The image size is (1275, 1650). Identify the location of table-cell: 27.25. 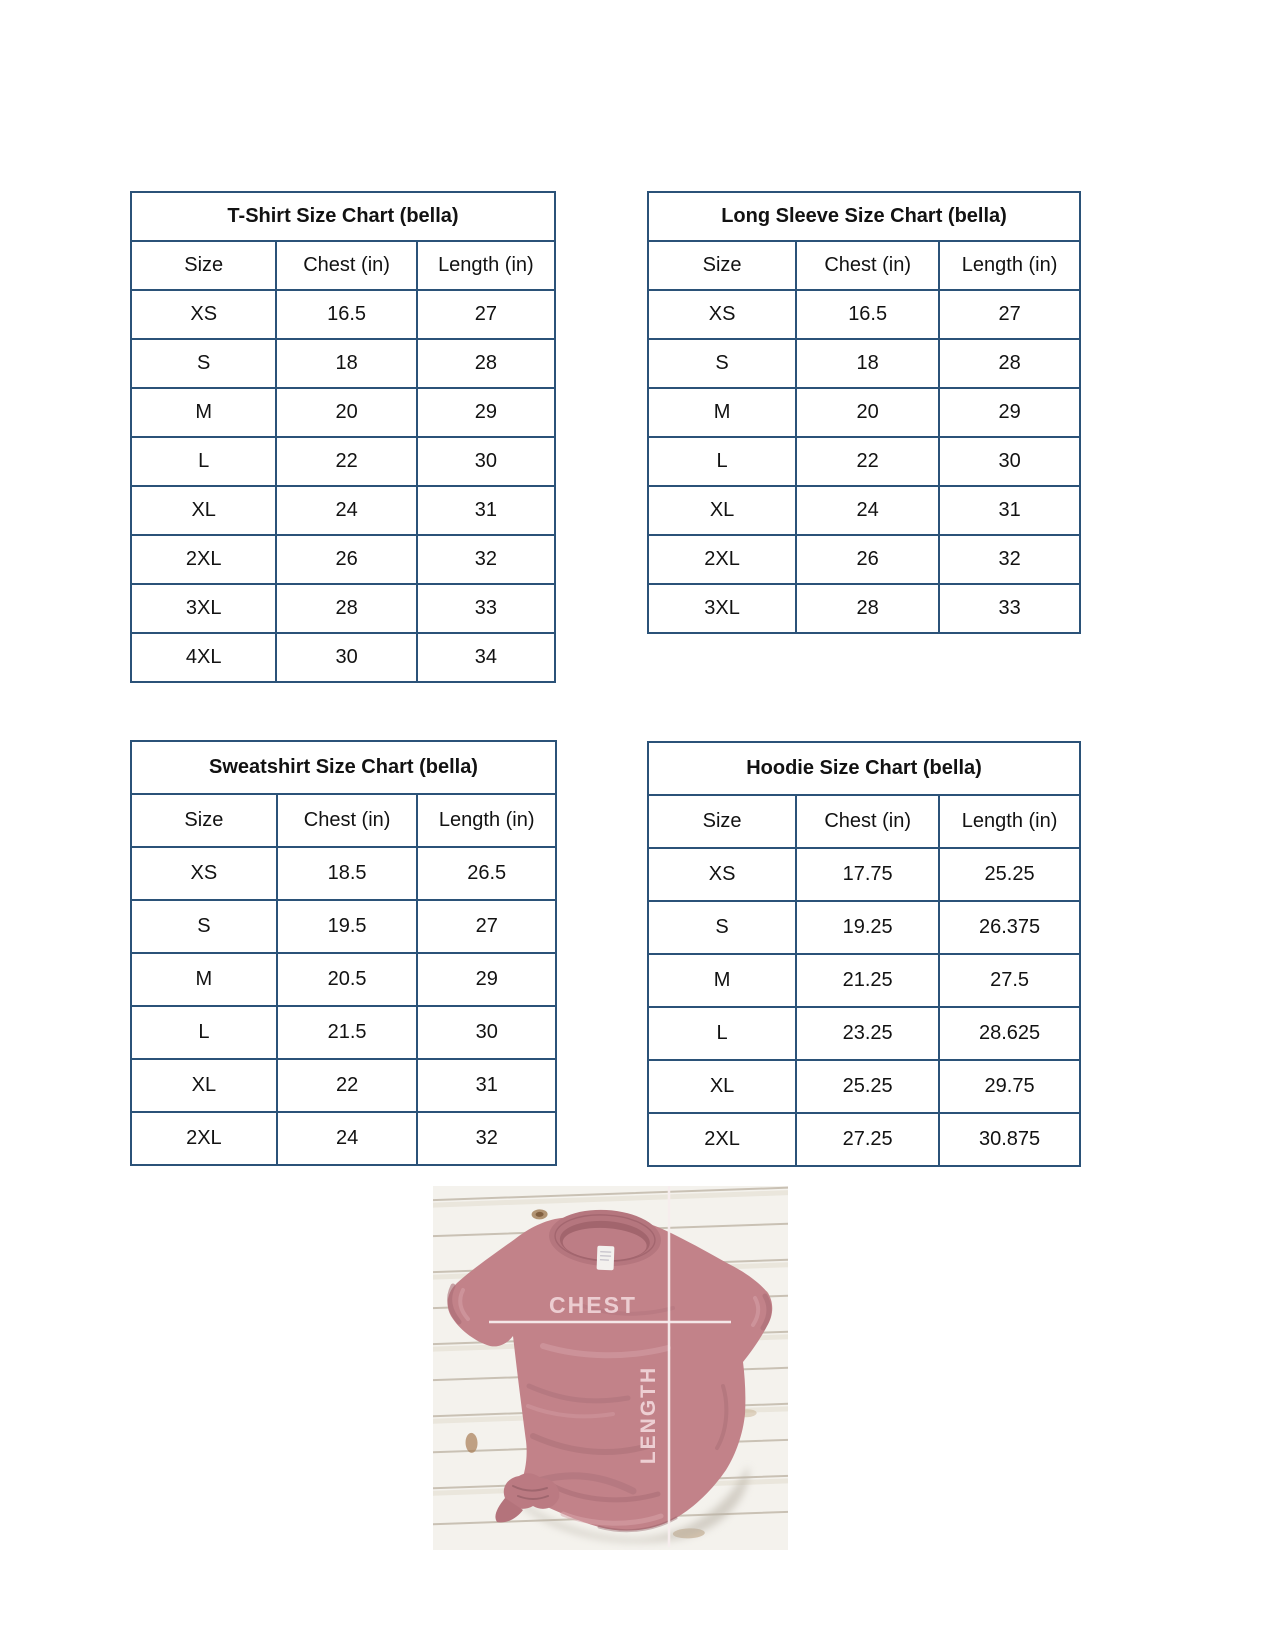
(868, 1139).